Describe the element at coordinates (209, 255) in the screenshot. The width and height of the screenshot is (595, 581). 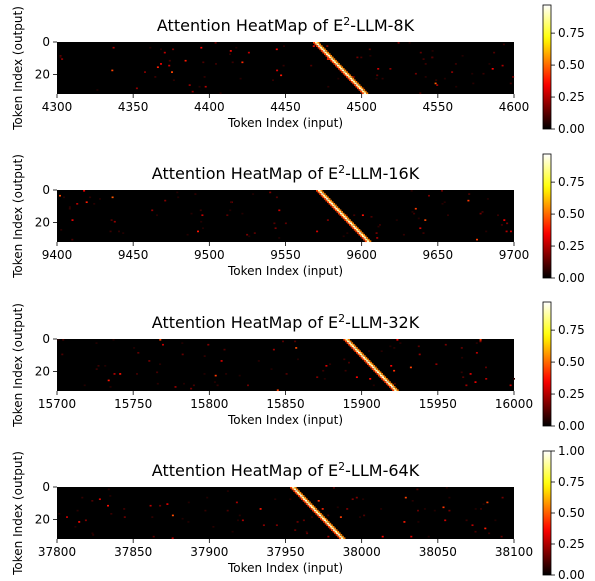
I see `x-tick-label: 9500` at that location.